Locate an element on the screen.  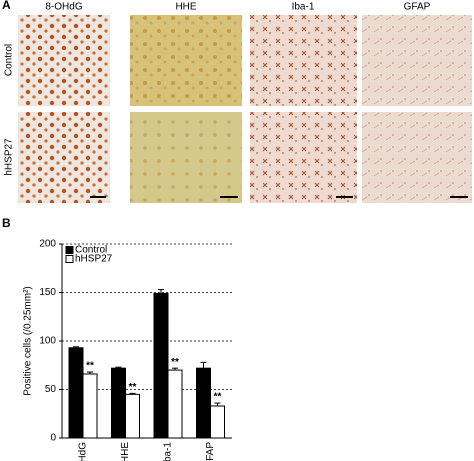
row-label: hHSP27 is located at coordinates (9, 157).